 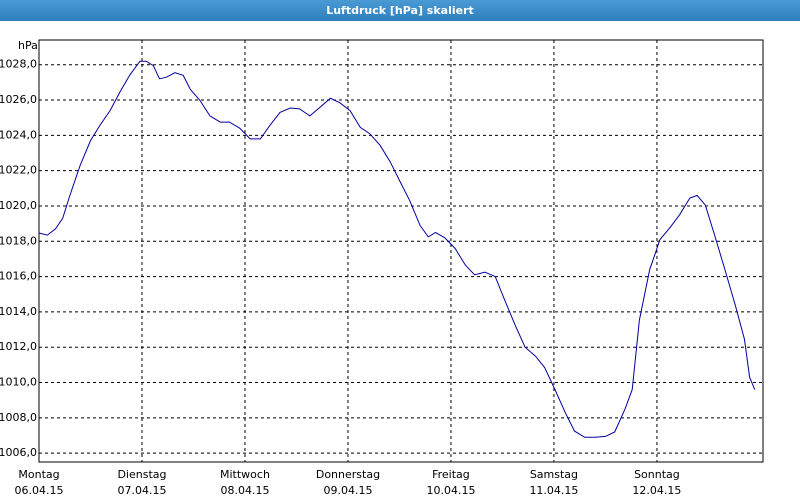 I want to click on x-tick-label: Freitag, so click(x=451, y=474).